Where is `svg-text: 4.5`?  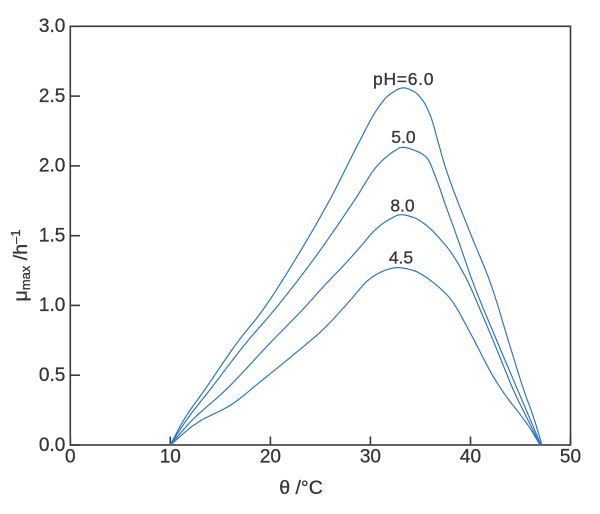
svg-text: 4.5 is located at coordinates (401, 258).